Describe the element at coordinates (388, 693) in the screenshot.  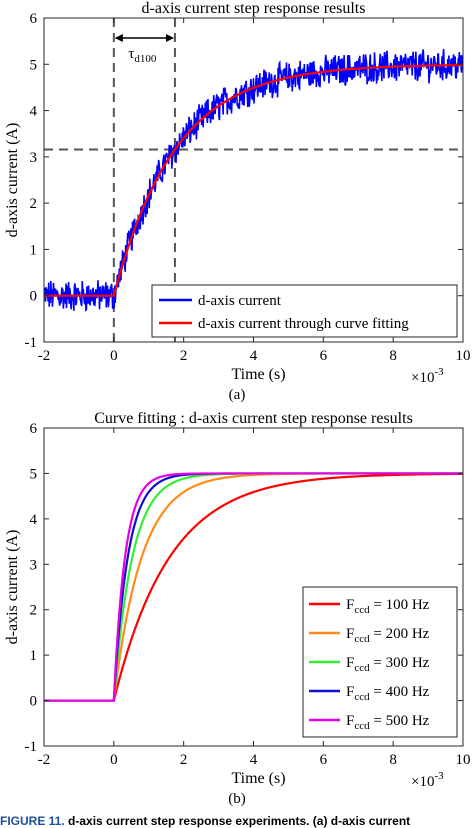
I see `legend-label-4: Fccd = 400 Hz` at that location.